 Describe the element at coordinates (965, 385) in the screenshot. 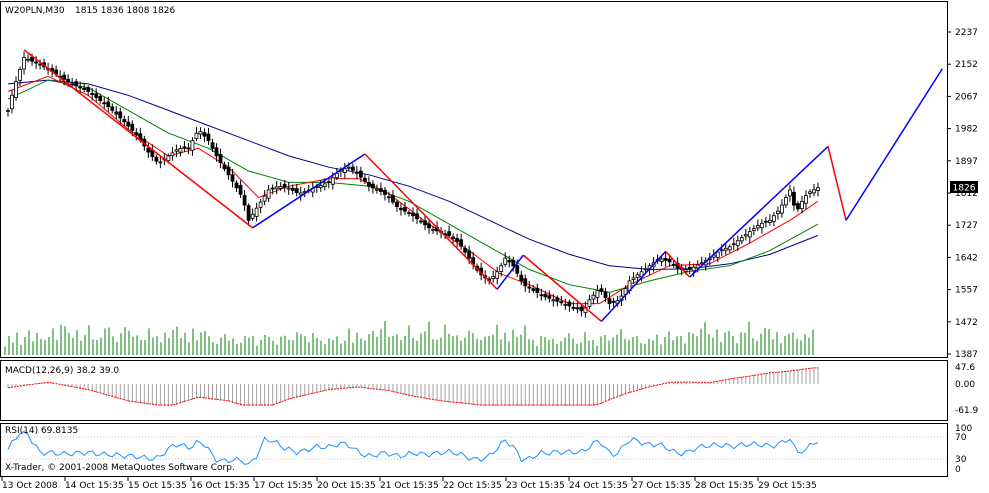

I see `macd-tick-zero: 0.00` at that location.